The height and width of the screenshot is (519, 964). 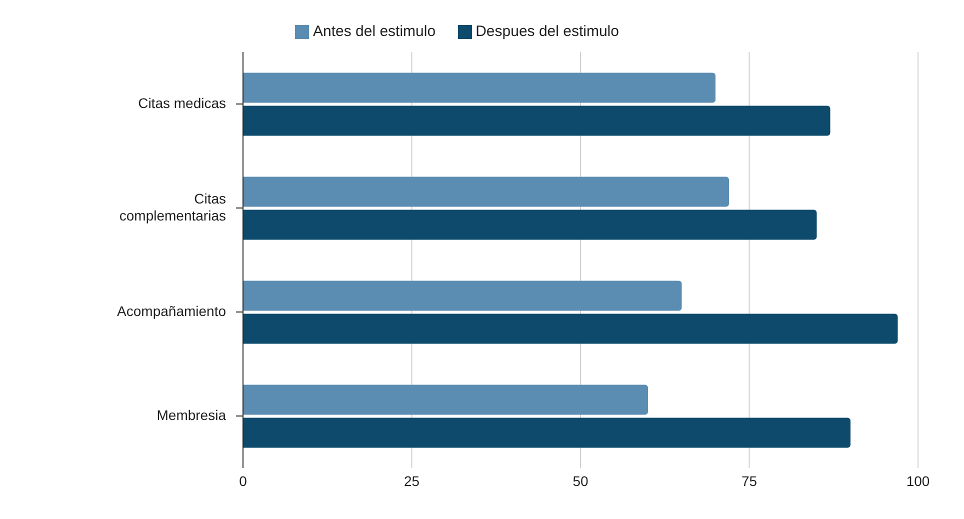 I want to click on x-tick-label: 50, so click(x=580, y=480).